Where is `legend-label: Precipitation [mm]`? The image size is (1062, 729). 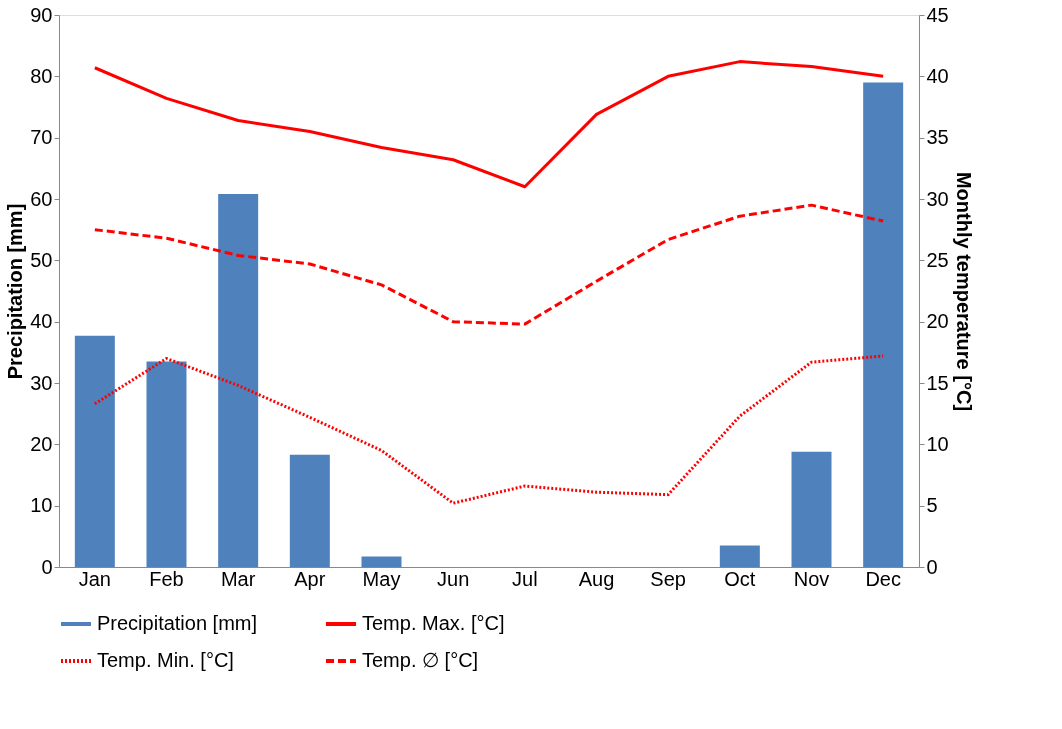
legend-label: Precipitation [mm] is located at coordinates (177, 623).